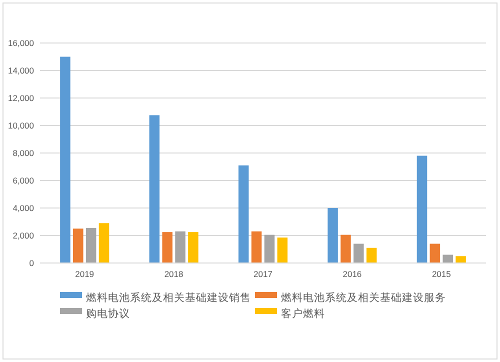 The height and width of the screenshot is (362, 500). I want to click on legend-label: 燃料电池系统及相关基础建设服务, so click(363, 297).